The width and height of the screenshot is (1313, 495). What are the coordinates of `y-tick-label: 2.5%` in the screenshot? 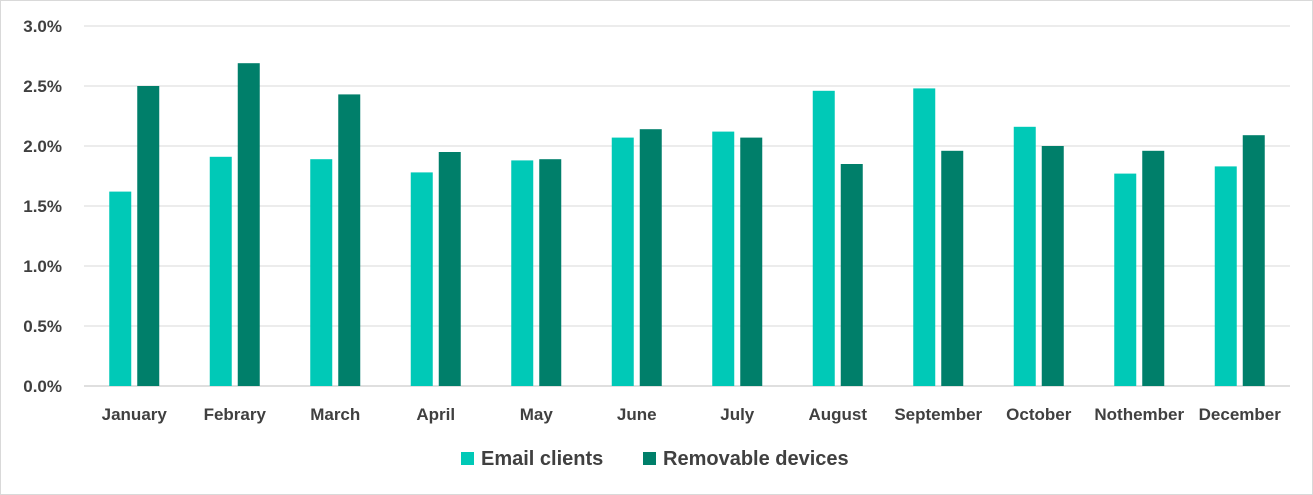 It's located at (42, 86).